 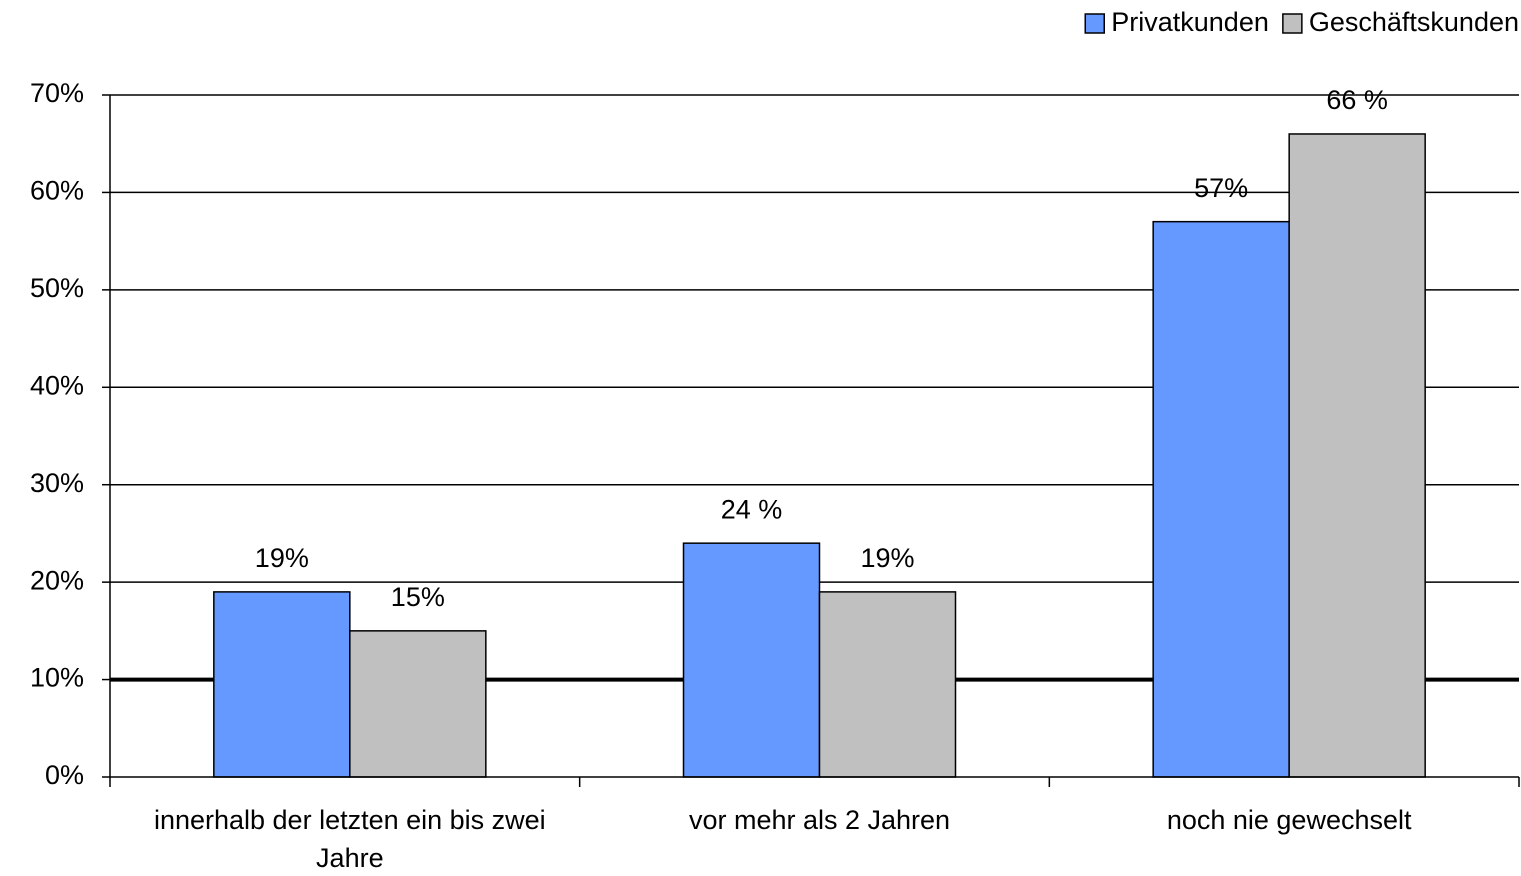 What do you see at coordinates (57, 93) in the screenshot?
I see `y-tick-label: 70%` at bounding box center [57, 93].